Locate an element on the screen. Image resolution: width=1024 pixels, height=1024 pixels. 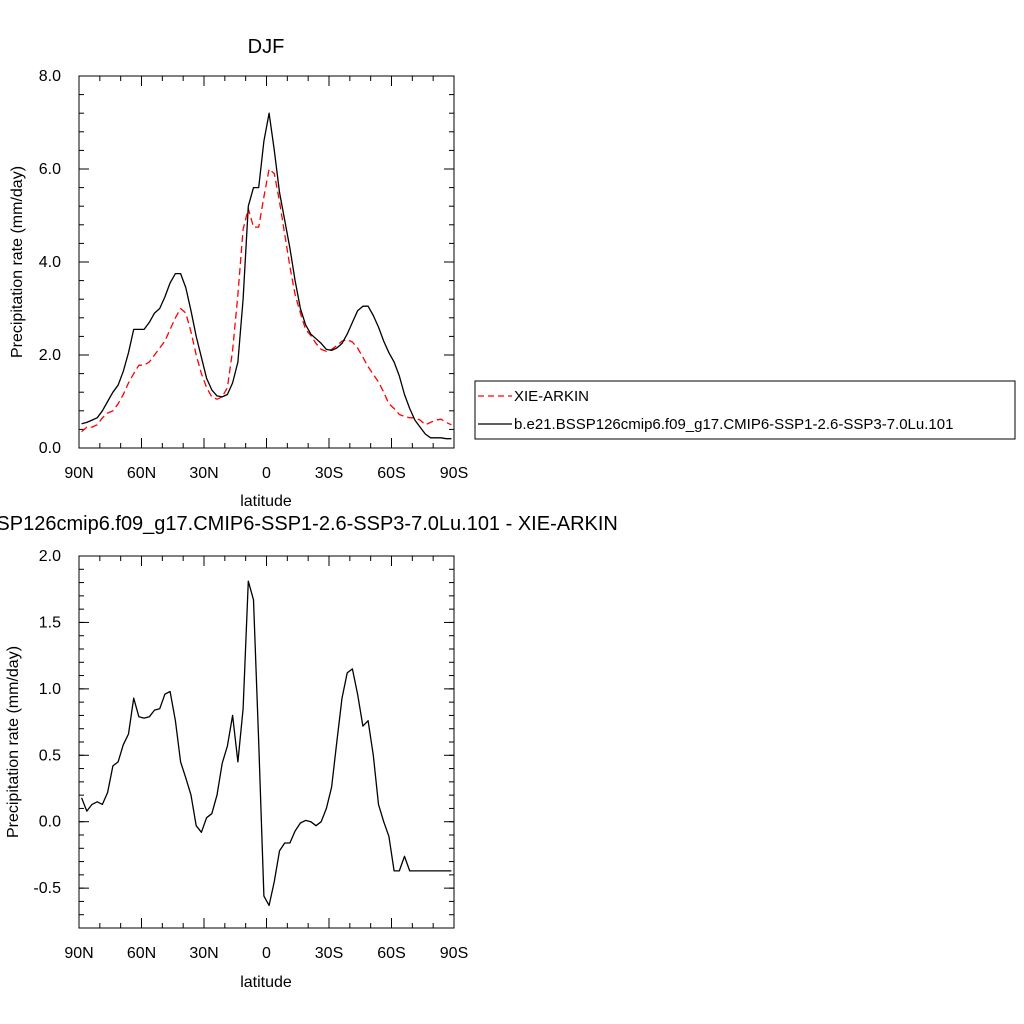
panel-top-title: DJF is located at coordinates (266, 47).